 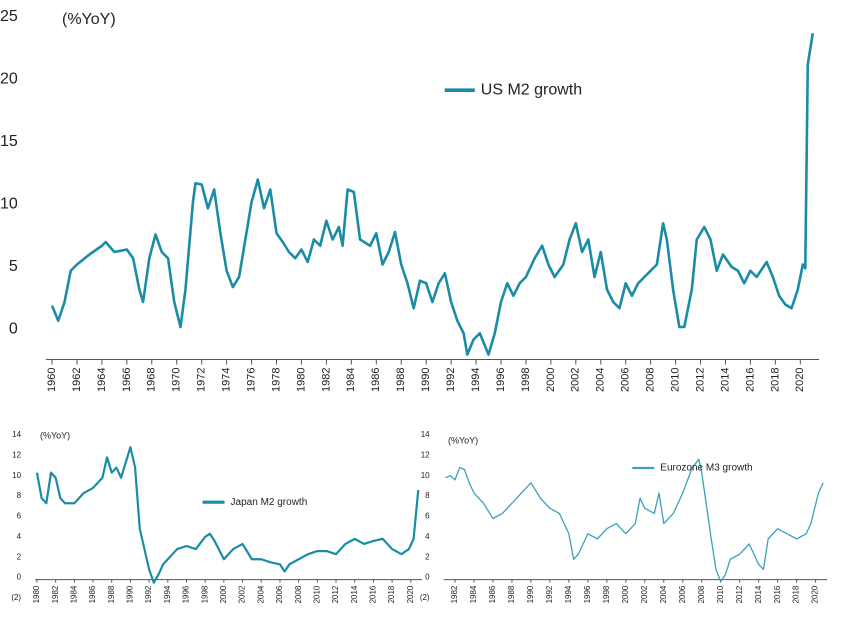 I want to click on x-tick-label: 1974, so click(x=227, y=380).